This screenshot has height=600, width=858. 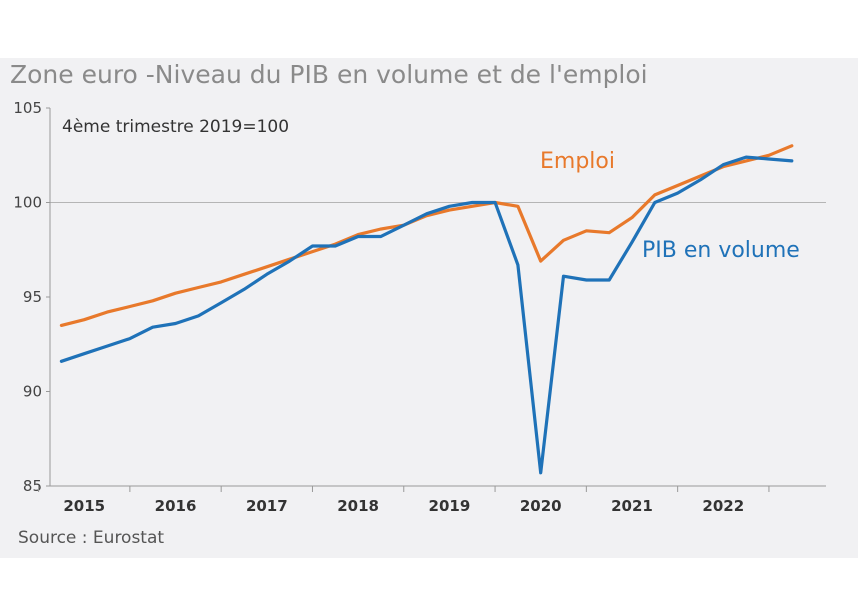 I want to click on y-tick-label: 85, so click(x=32, y=486).